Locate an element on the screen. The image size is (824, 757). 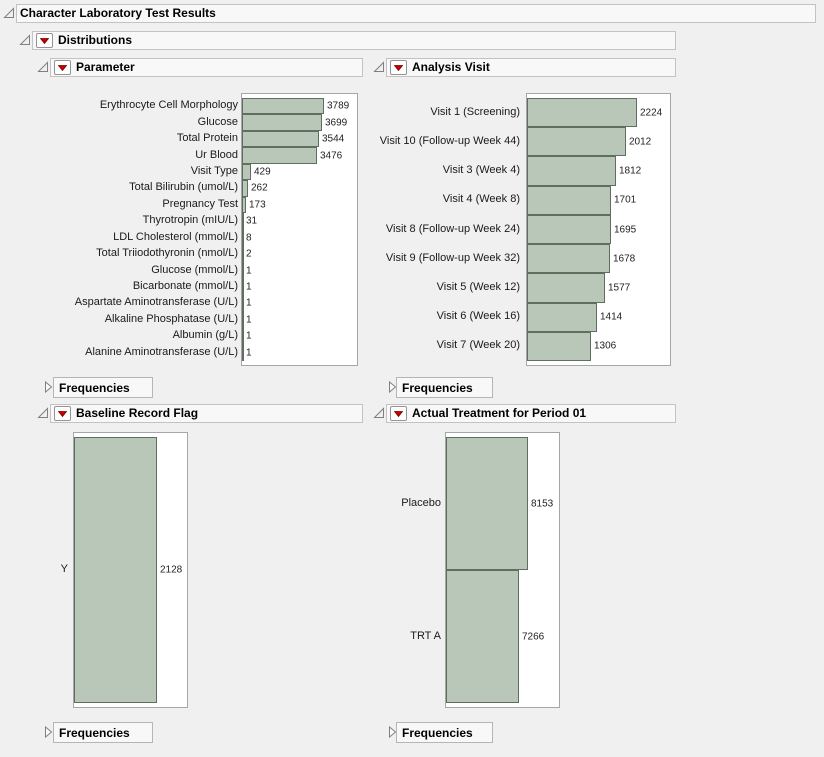
category-label: Alanine Aminotransferase (U/L) is located at coordinates (161, 351).